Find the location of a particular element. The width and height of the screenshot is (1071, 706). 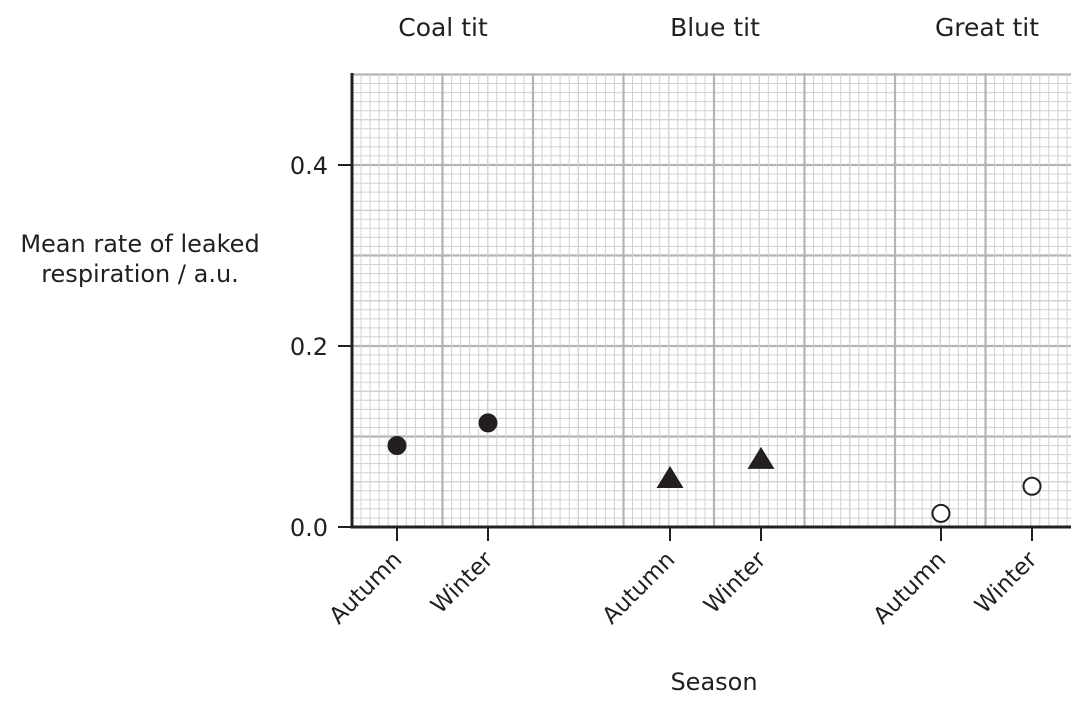

species-header: Coal tit is located at coordinates (443, 27).